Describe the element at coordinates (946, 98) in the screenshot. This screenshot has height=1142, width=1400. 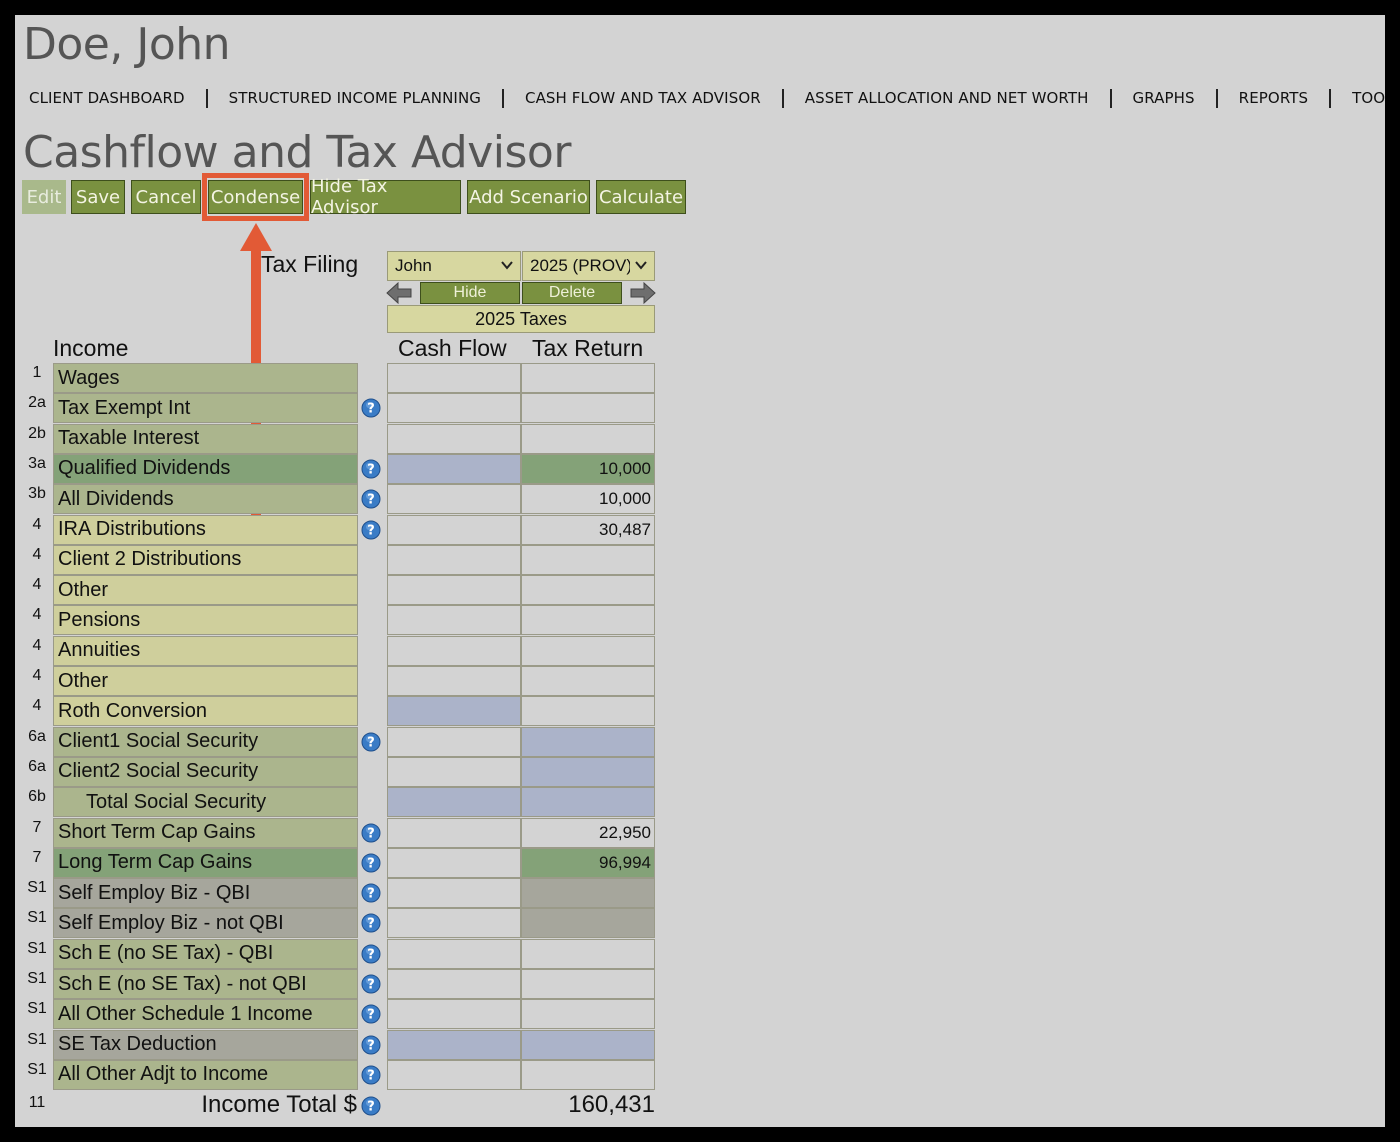
I see `nav-asset-allocation-and-net-worth: ASSET ALLOCATION AND NET WORTH` at that location.